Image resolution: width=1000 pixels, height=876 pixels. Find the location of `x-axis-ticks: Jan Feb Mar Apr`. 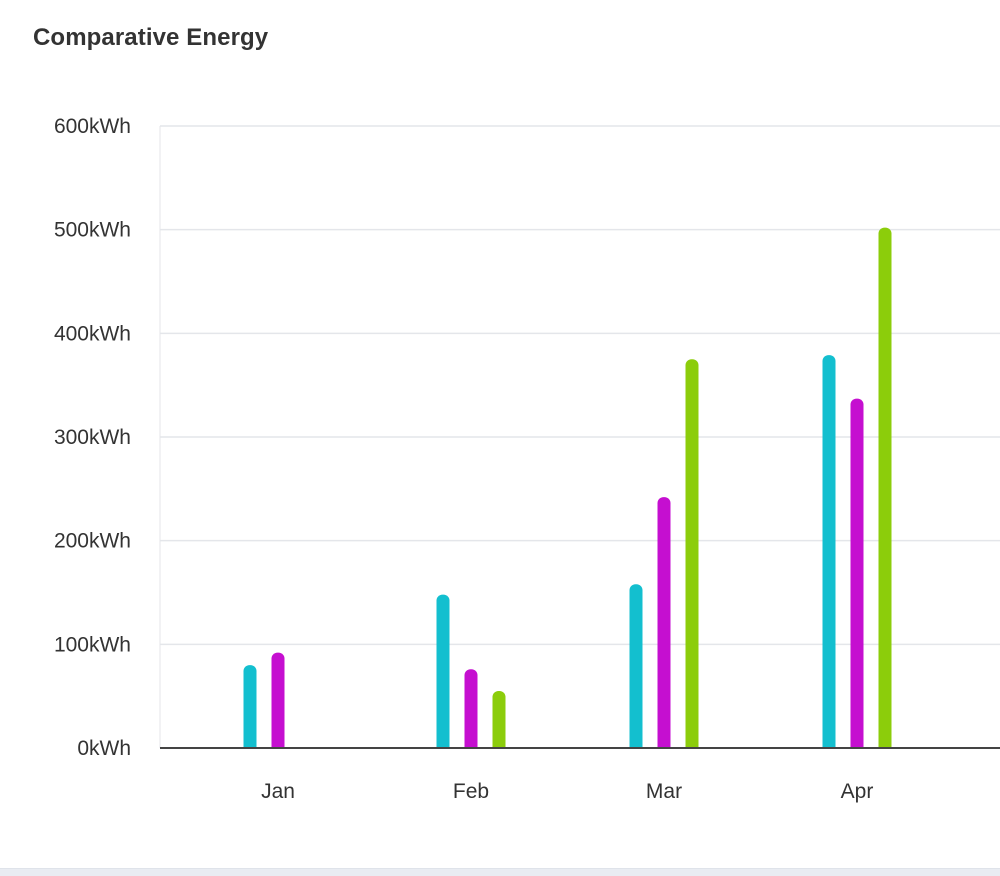

x-axis-ticks: Jan Feb Mar Apr is located at coordinates (567, 791).